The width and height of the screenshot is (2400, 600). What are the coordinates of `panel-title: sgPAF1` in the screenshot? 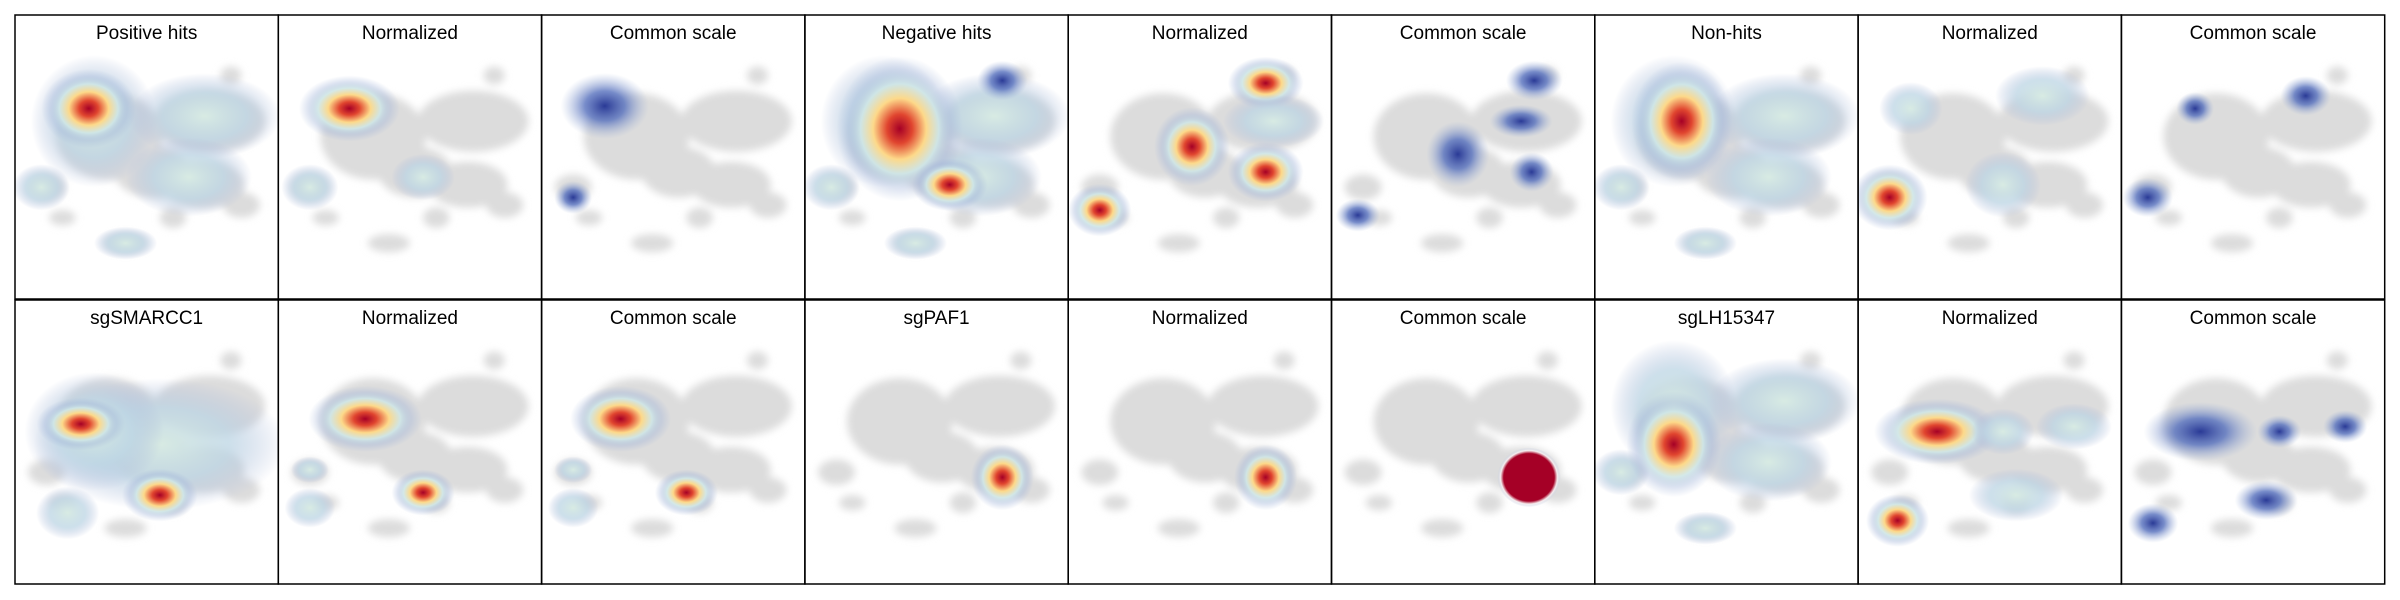 It's located at (936, 318).